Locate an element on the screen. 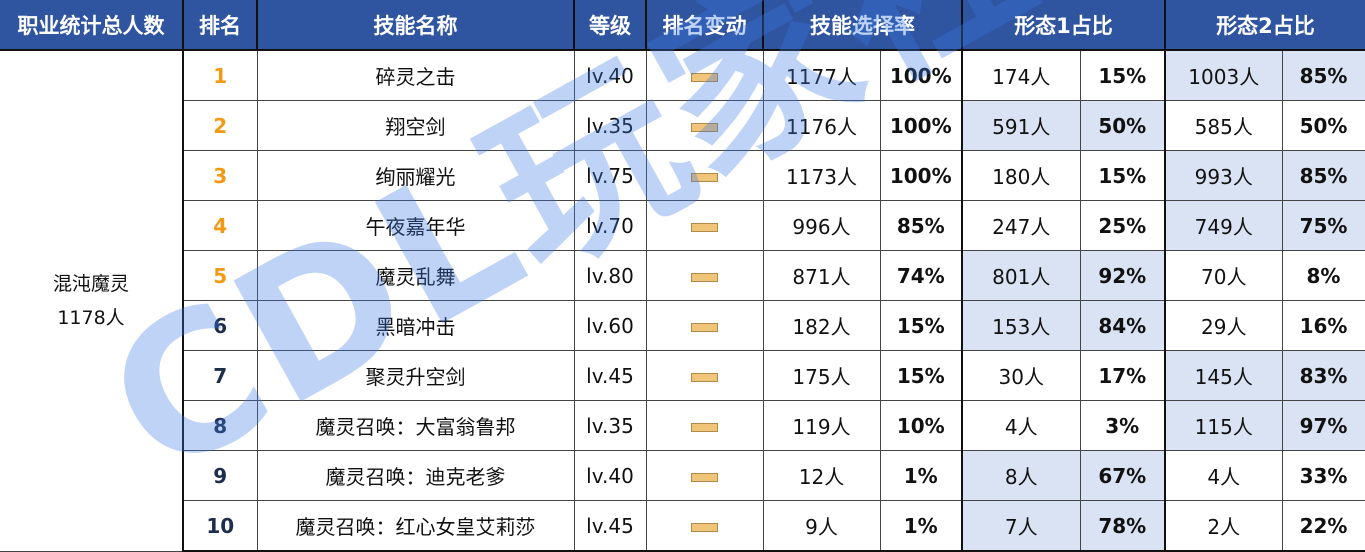 The image size is (1365, 552). rank-cell: 5 is located at coordinates (220, 275).